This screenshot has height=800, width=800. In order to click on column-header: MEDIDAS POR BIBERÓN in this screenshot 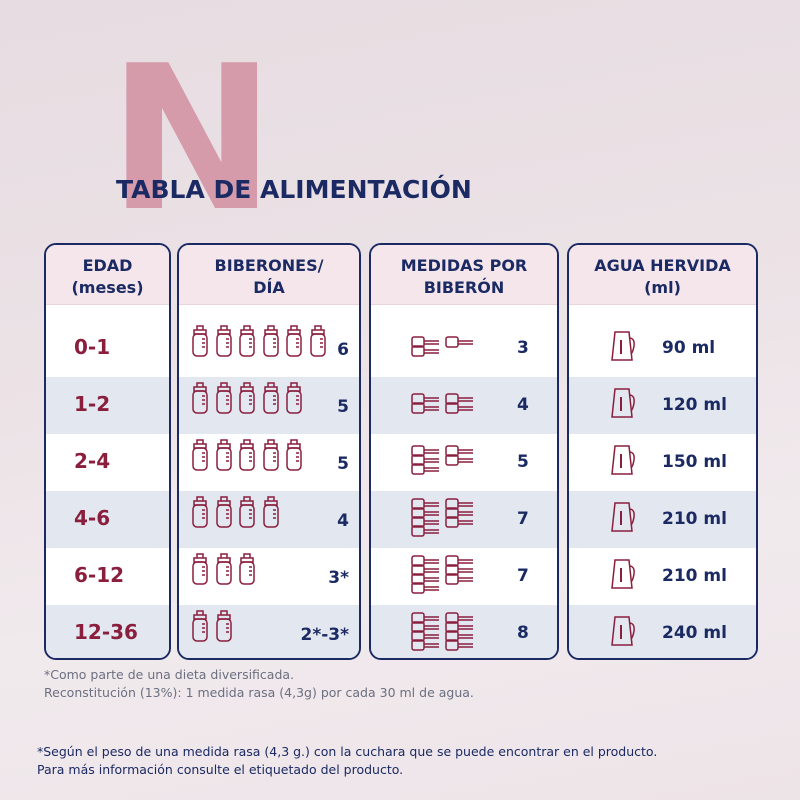, I will do `click(464, 275)`.